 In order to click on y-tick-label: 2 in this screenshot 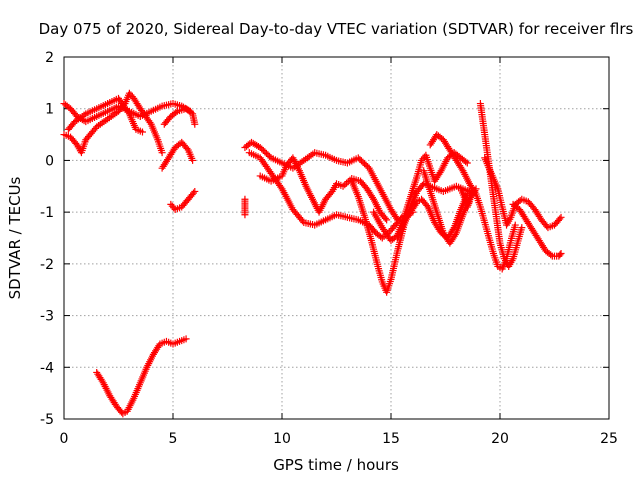, I will do `click(49, 58)`.